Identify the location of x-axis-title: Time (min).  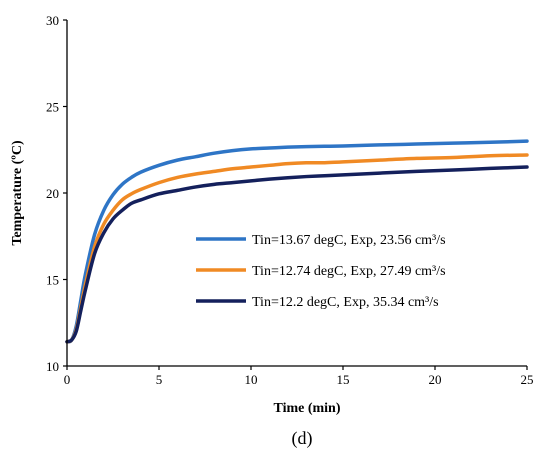
(306, 408).